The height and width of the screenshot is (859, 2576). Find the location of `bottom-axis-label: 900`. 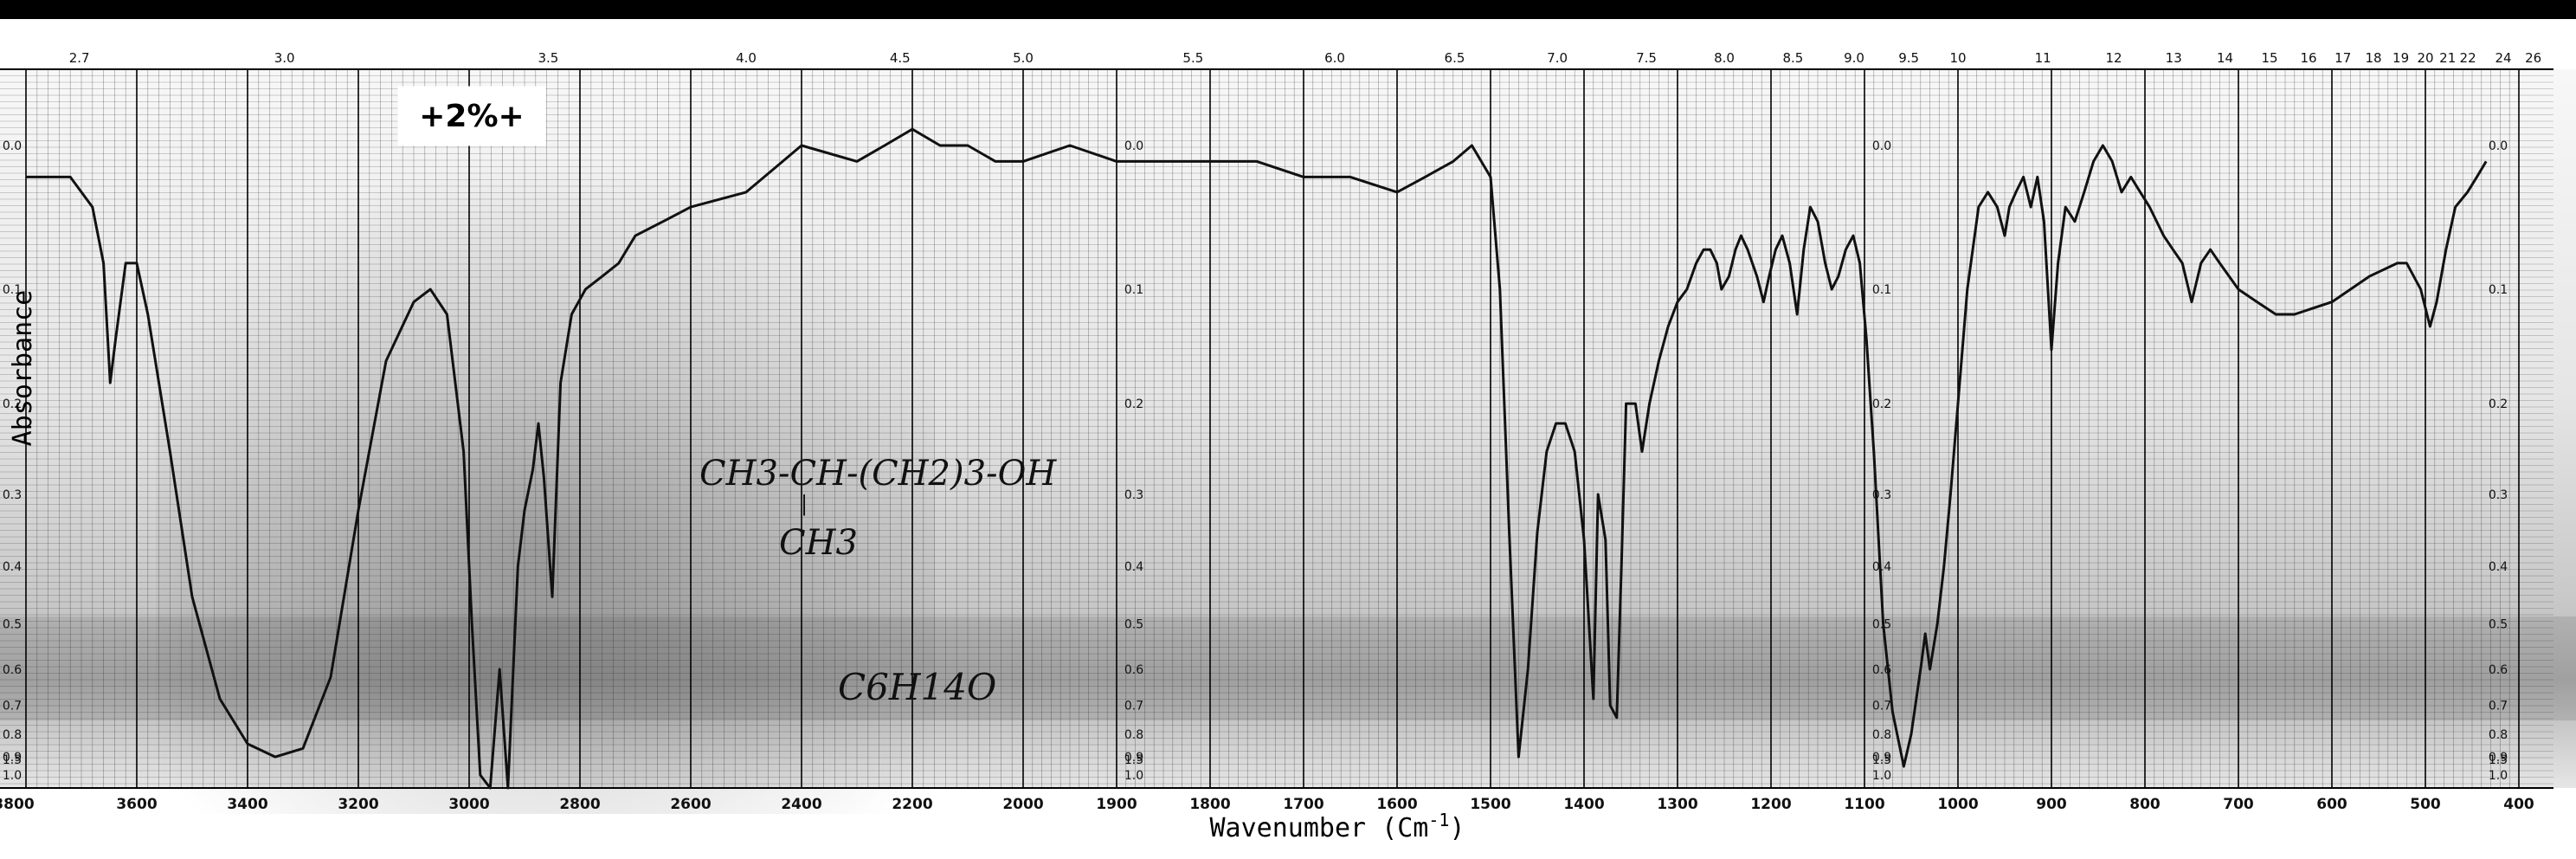

bottom-axis-label: 900 is located at coordinates (2051, 805).